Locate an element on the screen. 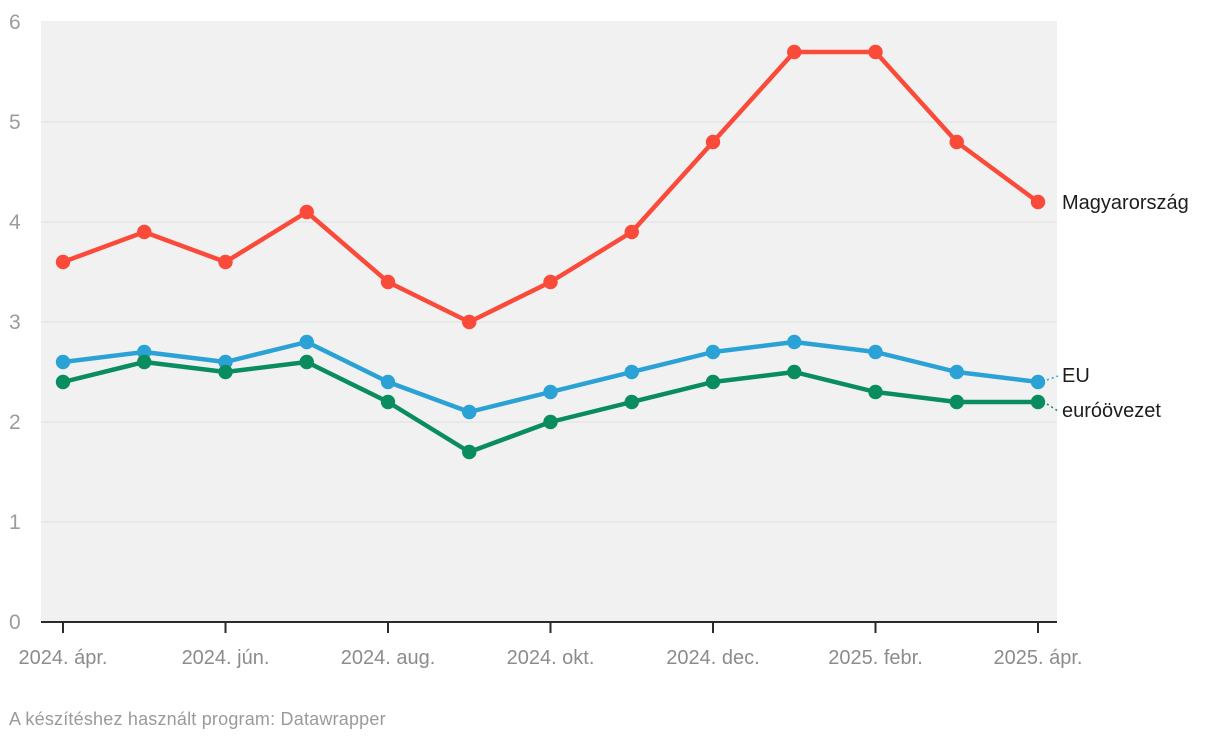 The height and width of the screenshot is (750, 1220). x-tick-label: 2025. ápr. is located at coordinates (1038, 658).